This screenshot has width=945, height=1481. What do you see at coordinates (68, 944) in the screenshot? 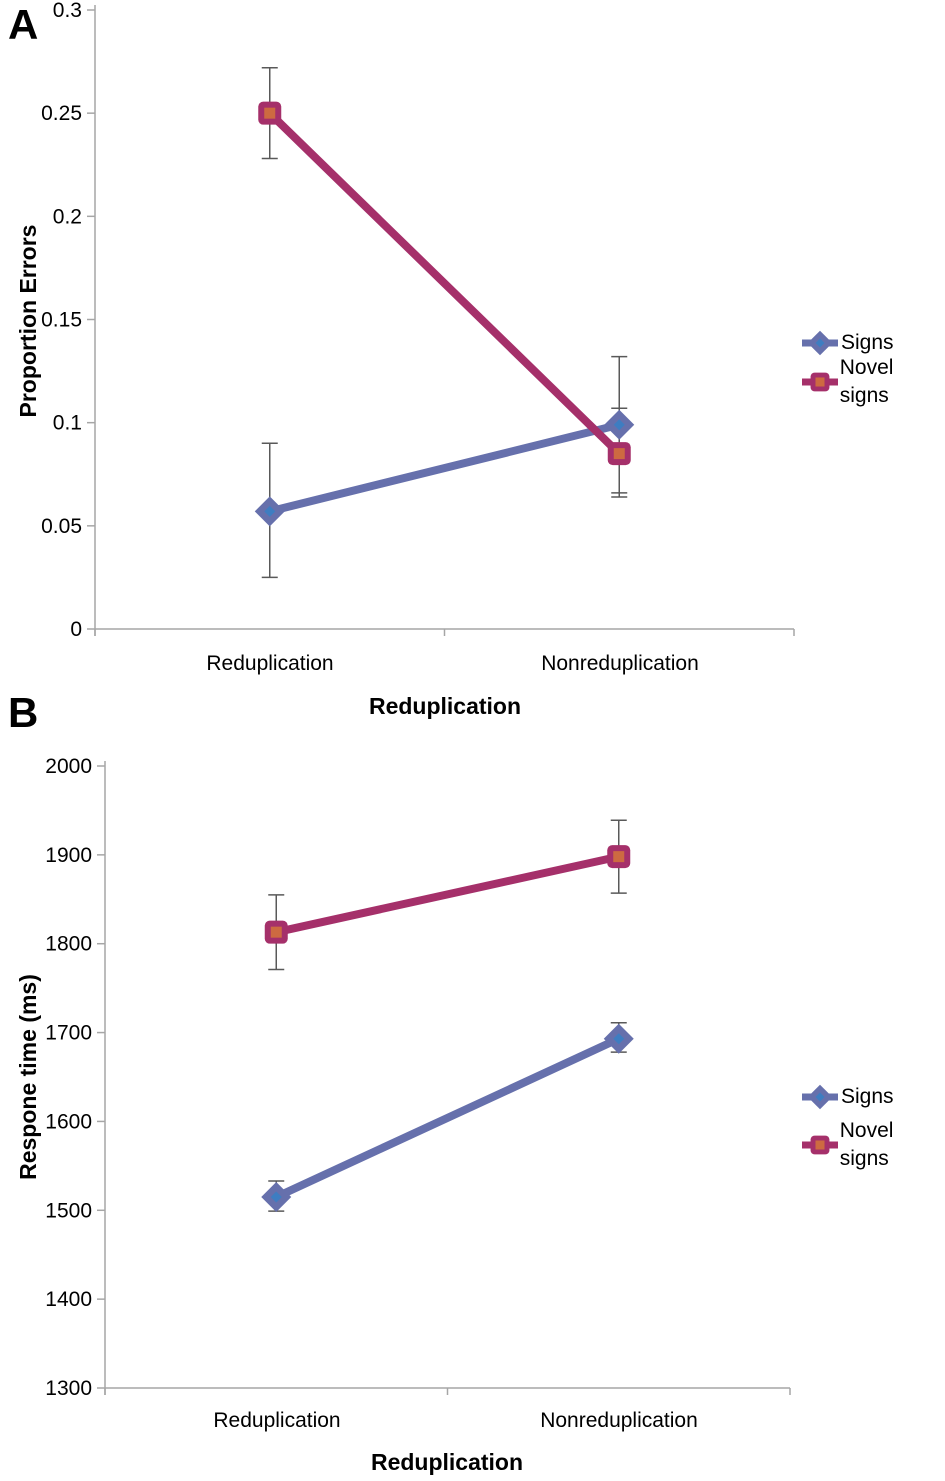
I see `svg-text: 1800` at bounding box center [68, 944].